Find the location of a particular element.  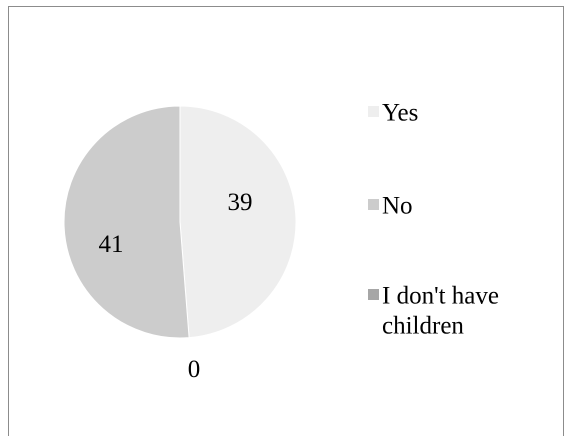

legend: Yes No I don't have children is located at coordinates (433, 220).